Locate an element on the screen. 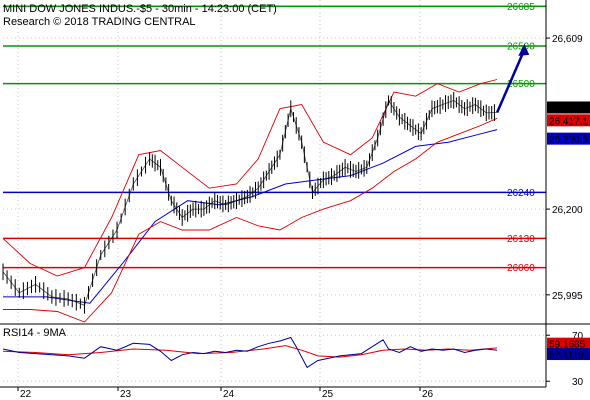 Image resolution: width=590 pixels, height=400 pixels. x-tick-label: 22 is located at coordinates (26, 394).